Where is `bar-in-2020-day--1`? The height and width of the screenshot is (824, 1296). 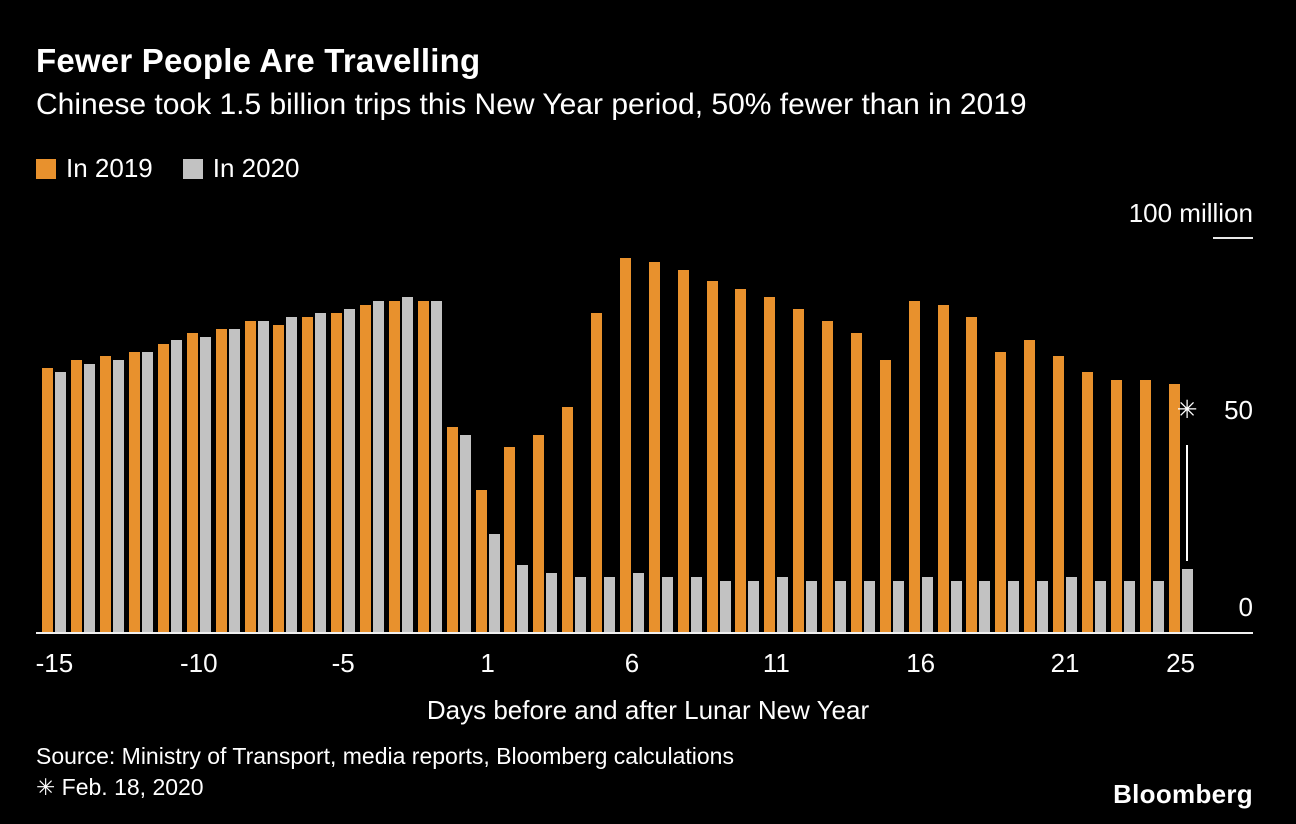 bar-in-2020-day--1 is located at coordinates (465, 533).